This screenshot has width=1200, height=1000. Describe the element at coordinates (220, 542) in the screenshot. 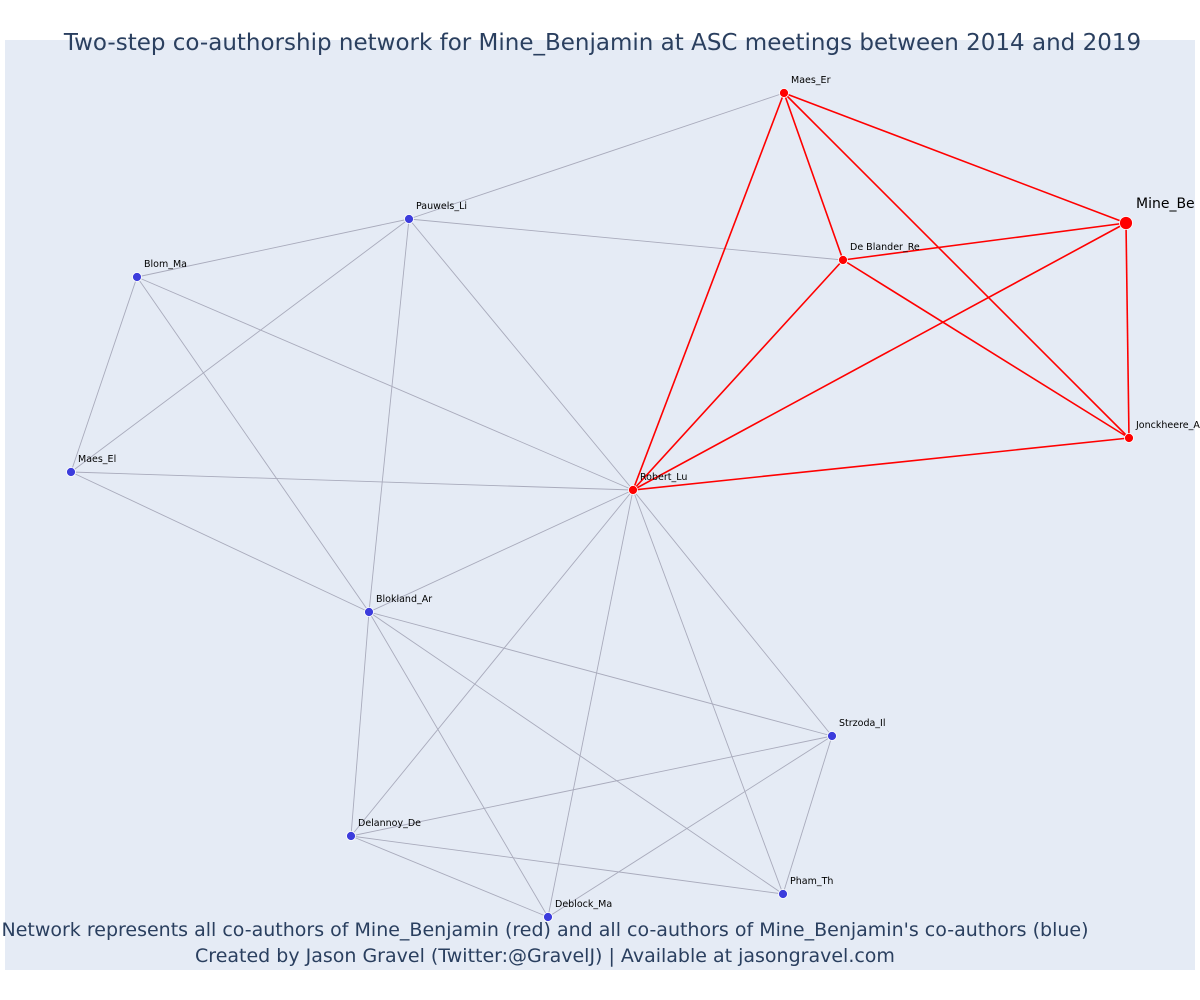

I see `edge-maes-el-blokland-ar` at that location.